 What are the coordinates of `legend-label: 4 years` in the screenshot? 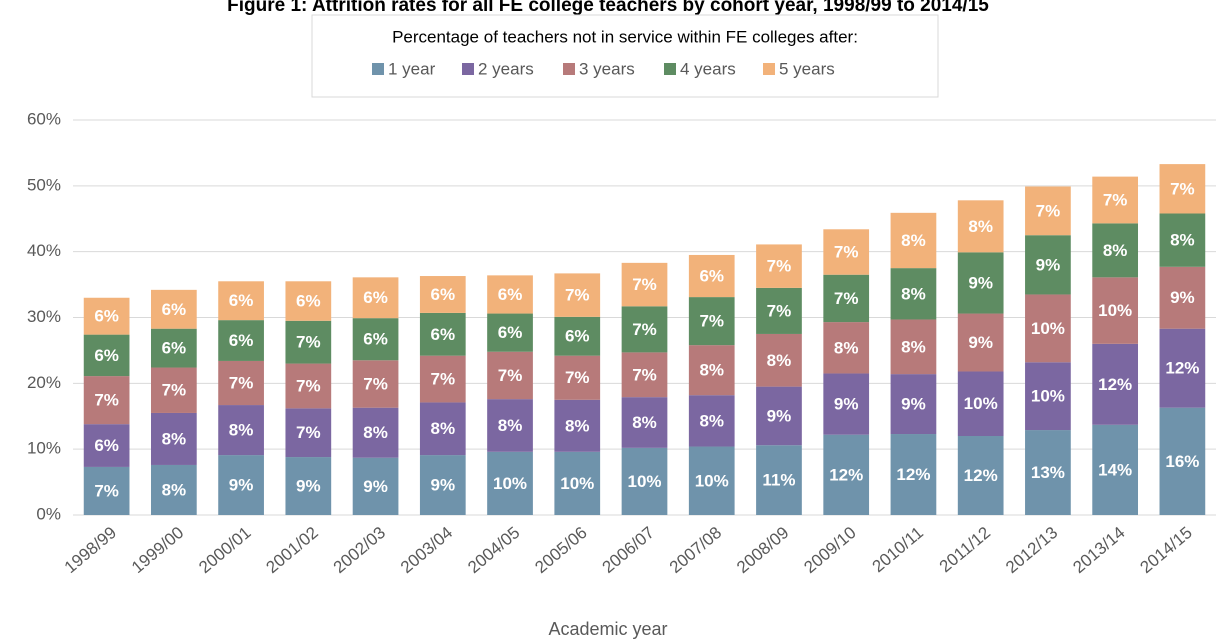 It's located at (708, 68).